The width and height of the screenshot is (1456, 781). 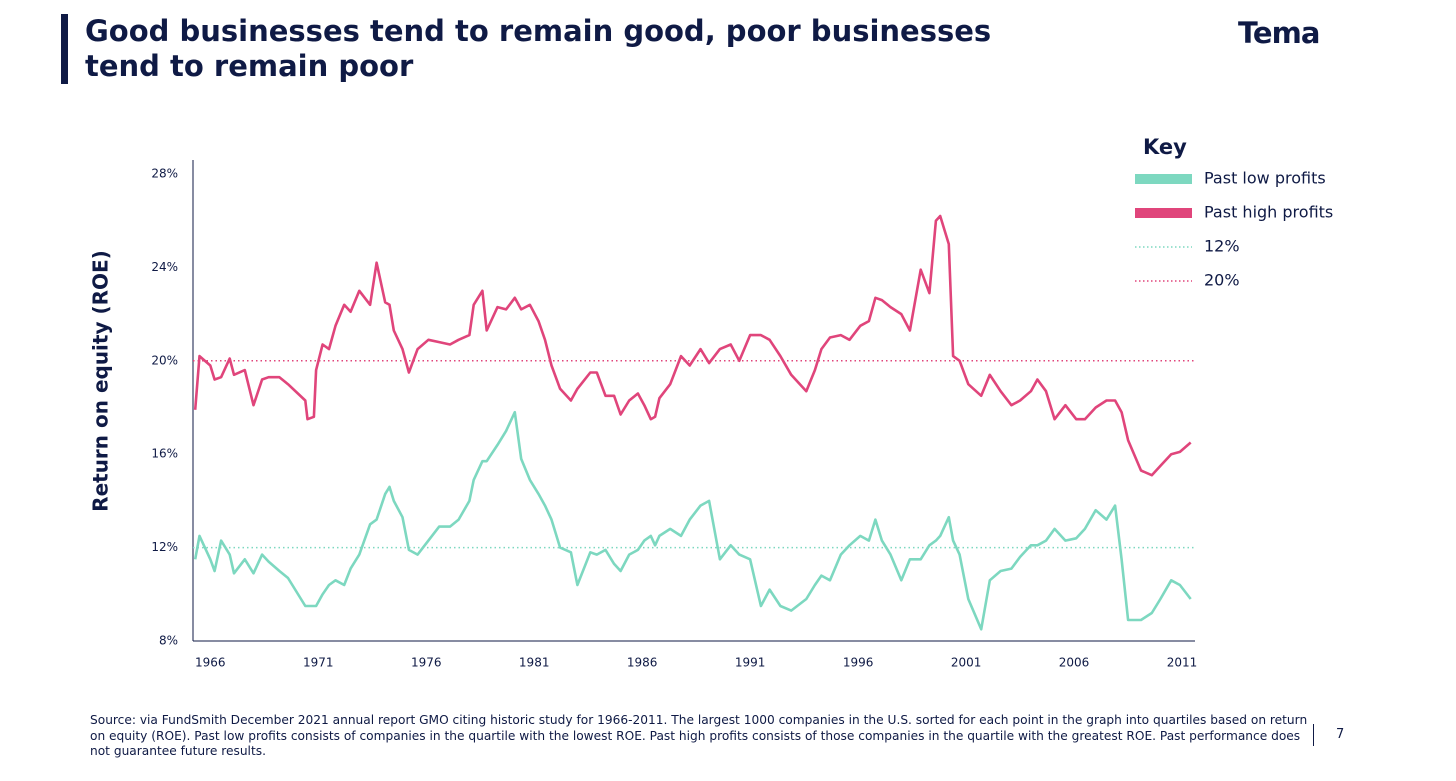 What do you see at coordinates (966, 663) in the screenshot?
I see `x-tick-label: 2001` at bounding box center [966, 663].